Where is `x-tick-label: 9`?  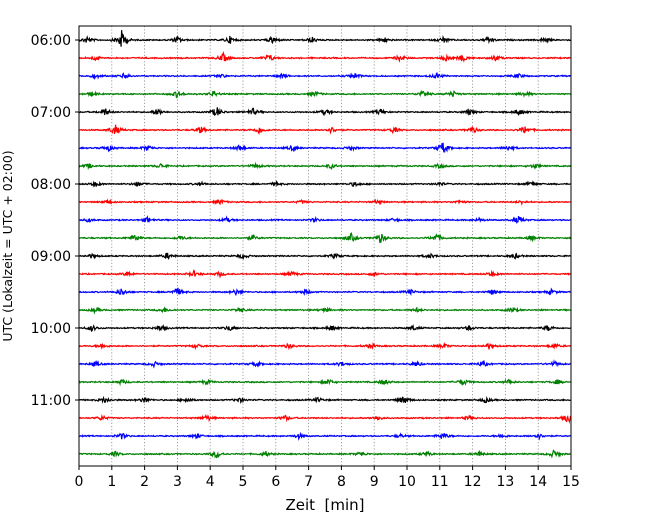 x-tick-label: 9 is located at coordinates (374, 482).